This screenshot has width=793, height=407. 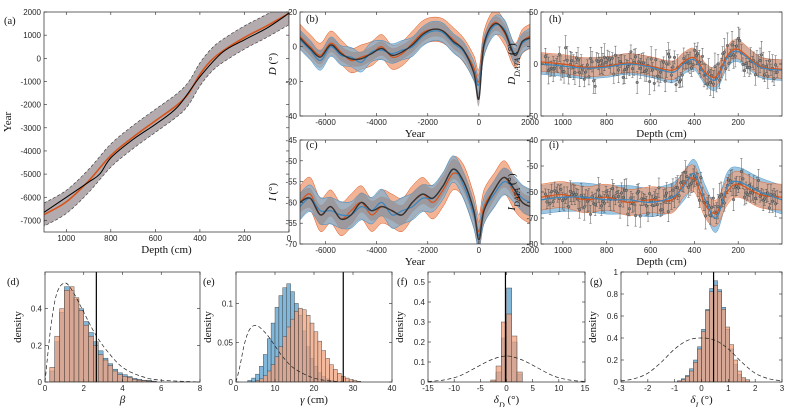 I want to click on y-tick-label: -40, so click(x=532, y=140).